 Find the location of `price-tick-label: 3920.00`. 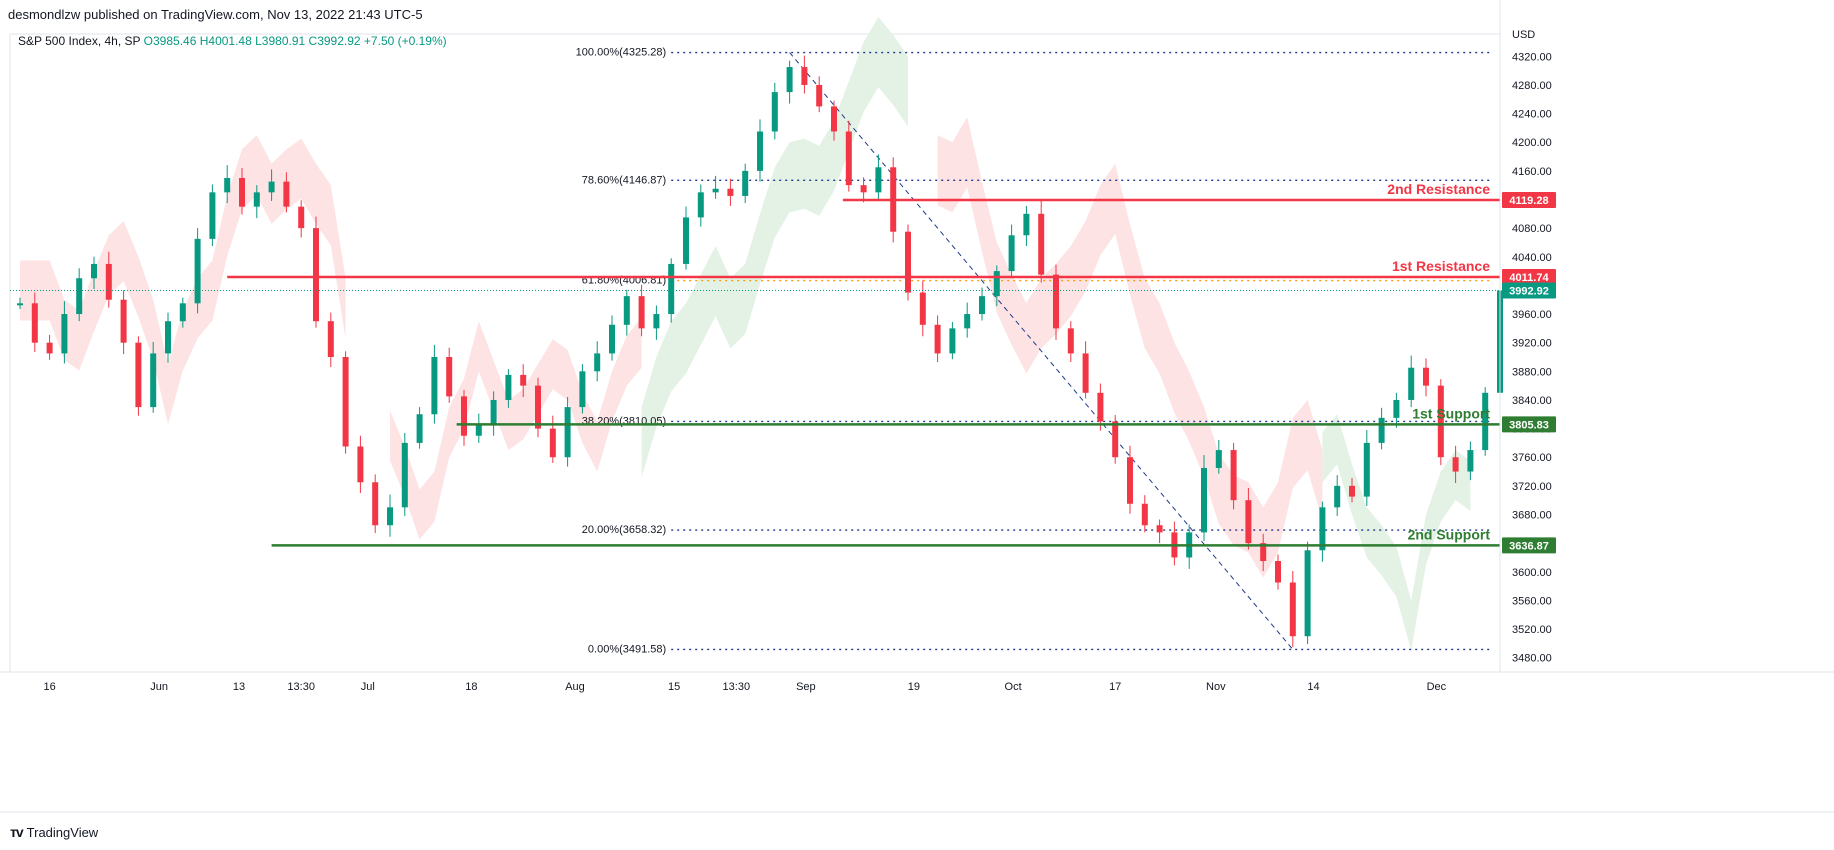

price-tick-label: 3920.00 is located at coordinates (1532, 344).